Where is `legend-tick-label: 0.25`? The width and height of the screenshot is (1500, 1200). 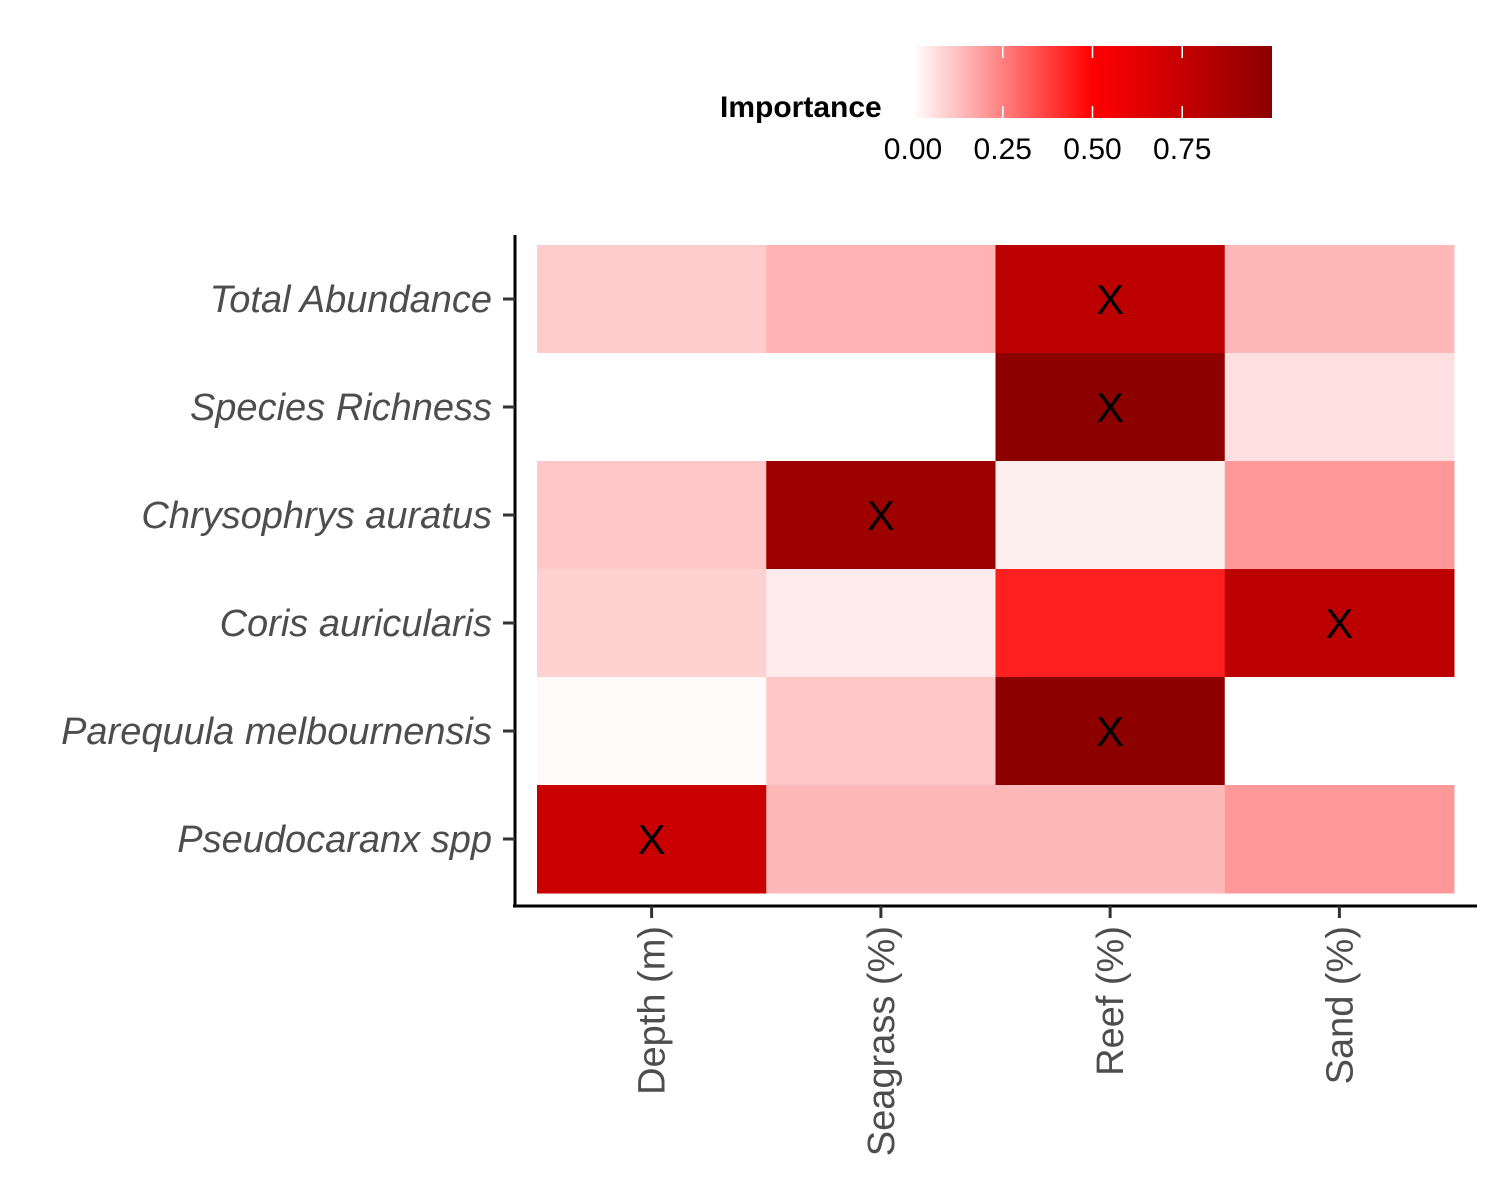 legend-tick-label: 0.25 is located at coordinates (1003, 149).